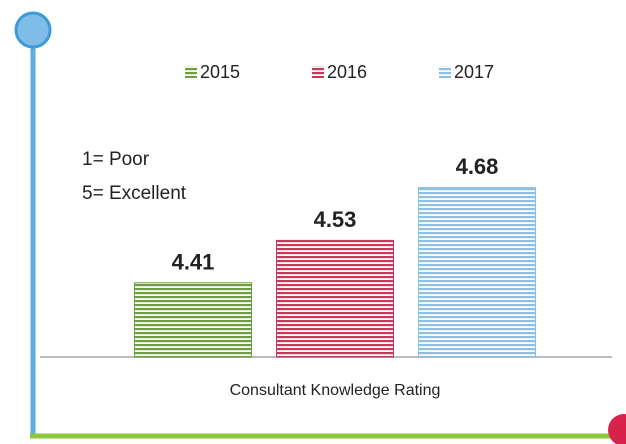 This screenshot has width=626, height=444. I want to click on x-category-label: Consultant Knowledge Rating, so click(335, 390).